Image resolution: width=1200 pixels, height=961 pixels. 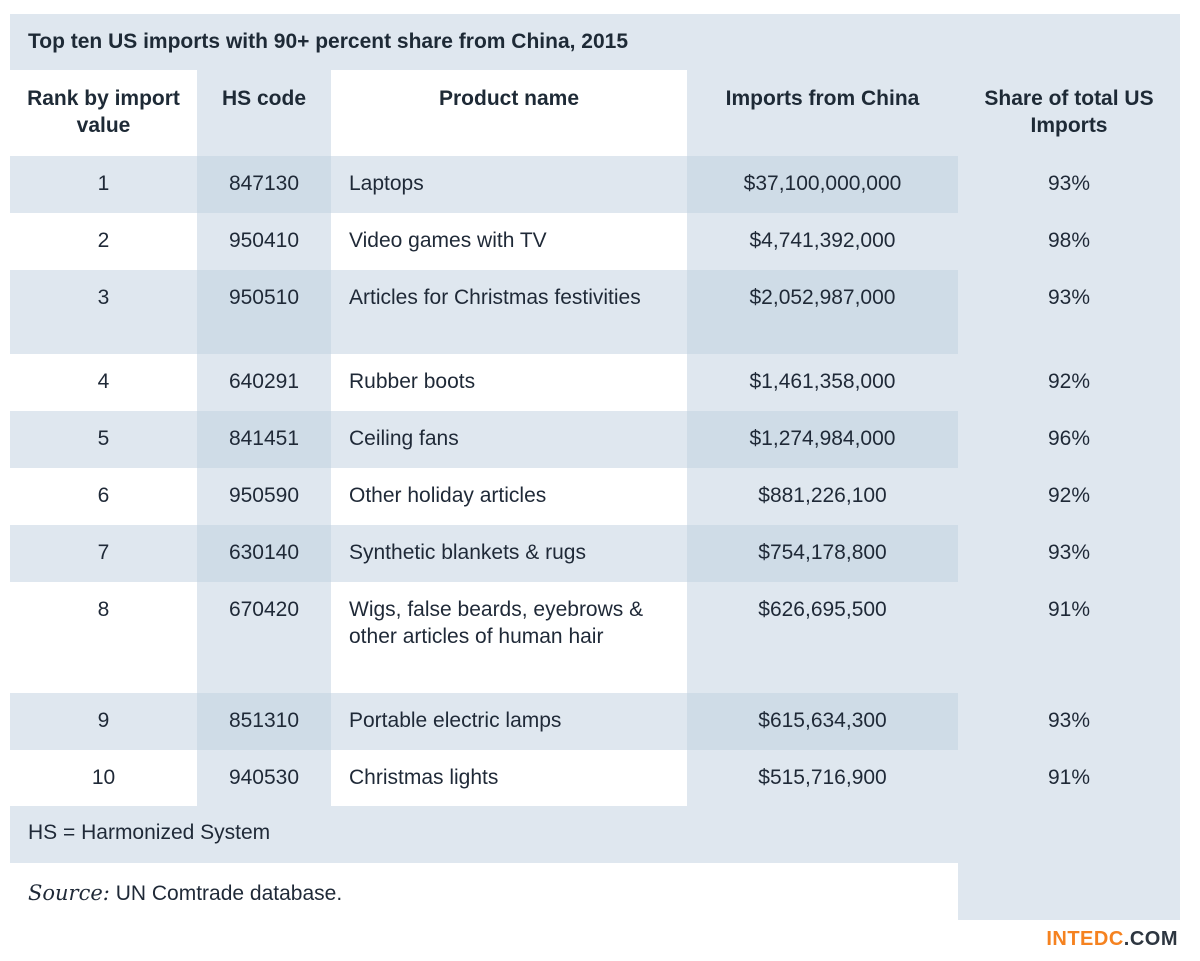 I want to click on logo-part2: .COM, so click(x=1150, y=939).